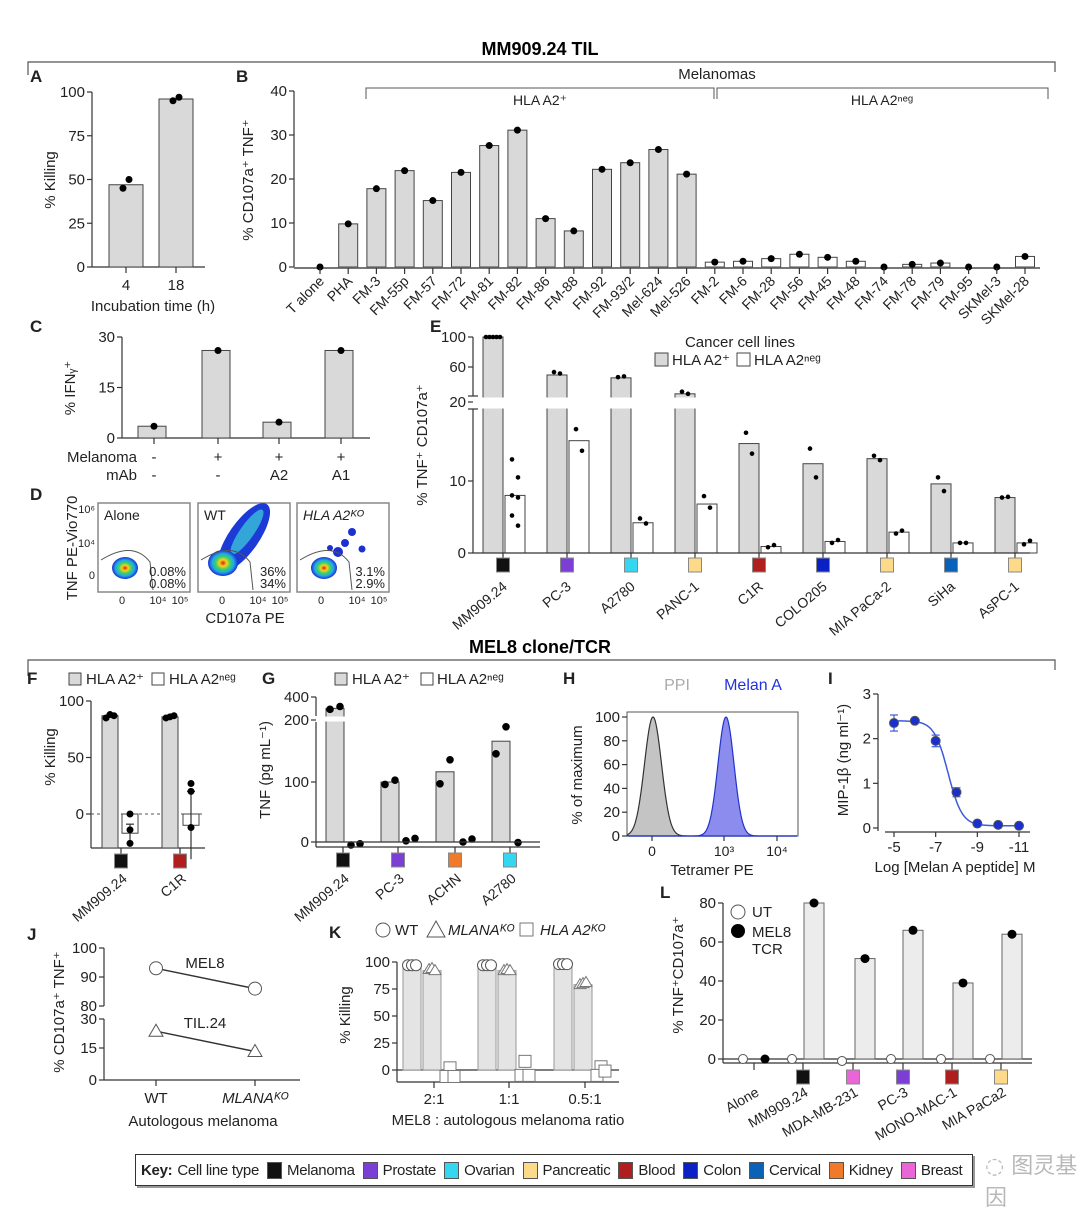 The image size is (1080, 1210). I want to click on k-x-tick-label: 2:1, so click(434, 1099).